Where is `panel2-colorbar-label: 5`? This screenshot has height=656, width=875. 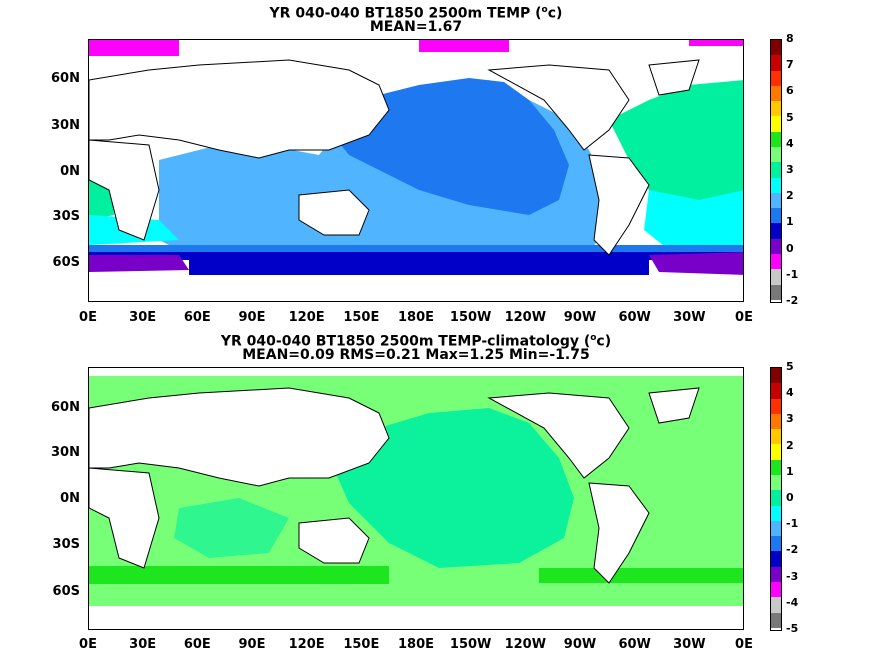
panel2-colorbar-label: 5 is located at coordinates (790, 366).